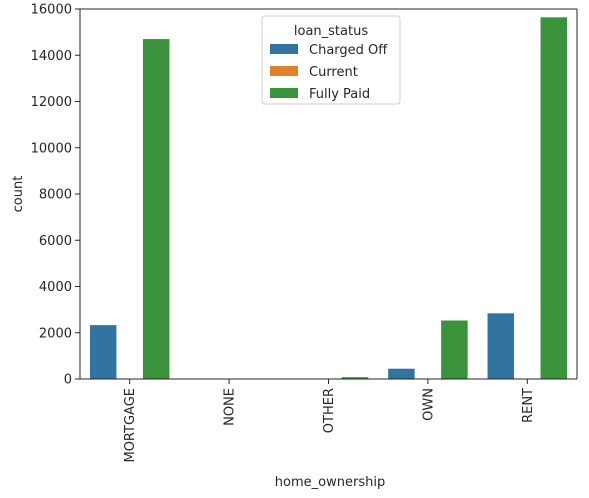 Image resolution: width=589 pixels, height=498 pixels. I want to click on y-tick-label: 2000, so click(55, 333).